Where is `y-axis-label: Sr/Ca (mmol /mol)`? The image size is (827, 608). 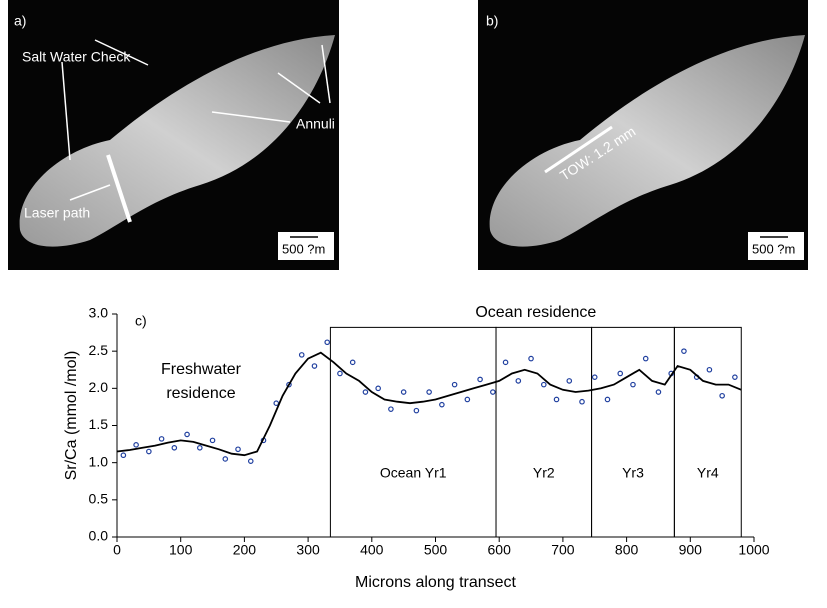 y-axis-label: Sr/Ca (mmol /mol) is located at coordinates (71, 416).